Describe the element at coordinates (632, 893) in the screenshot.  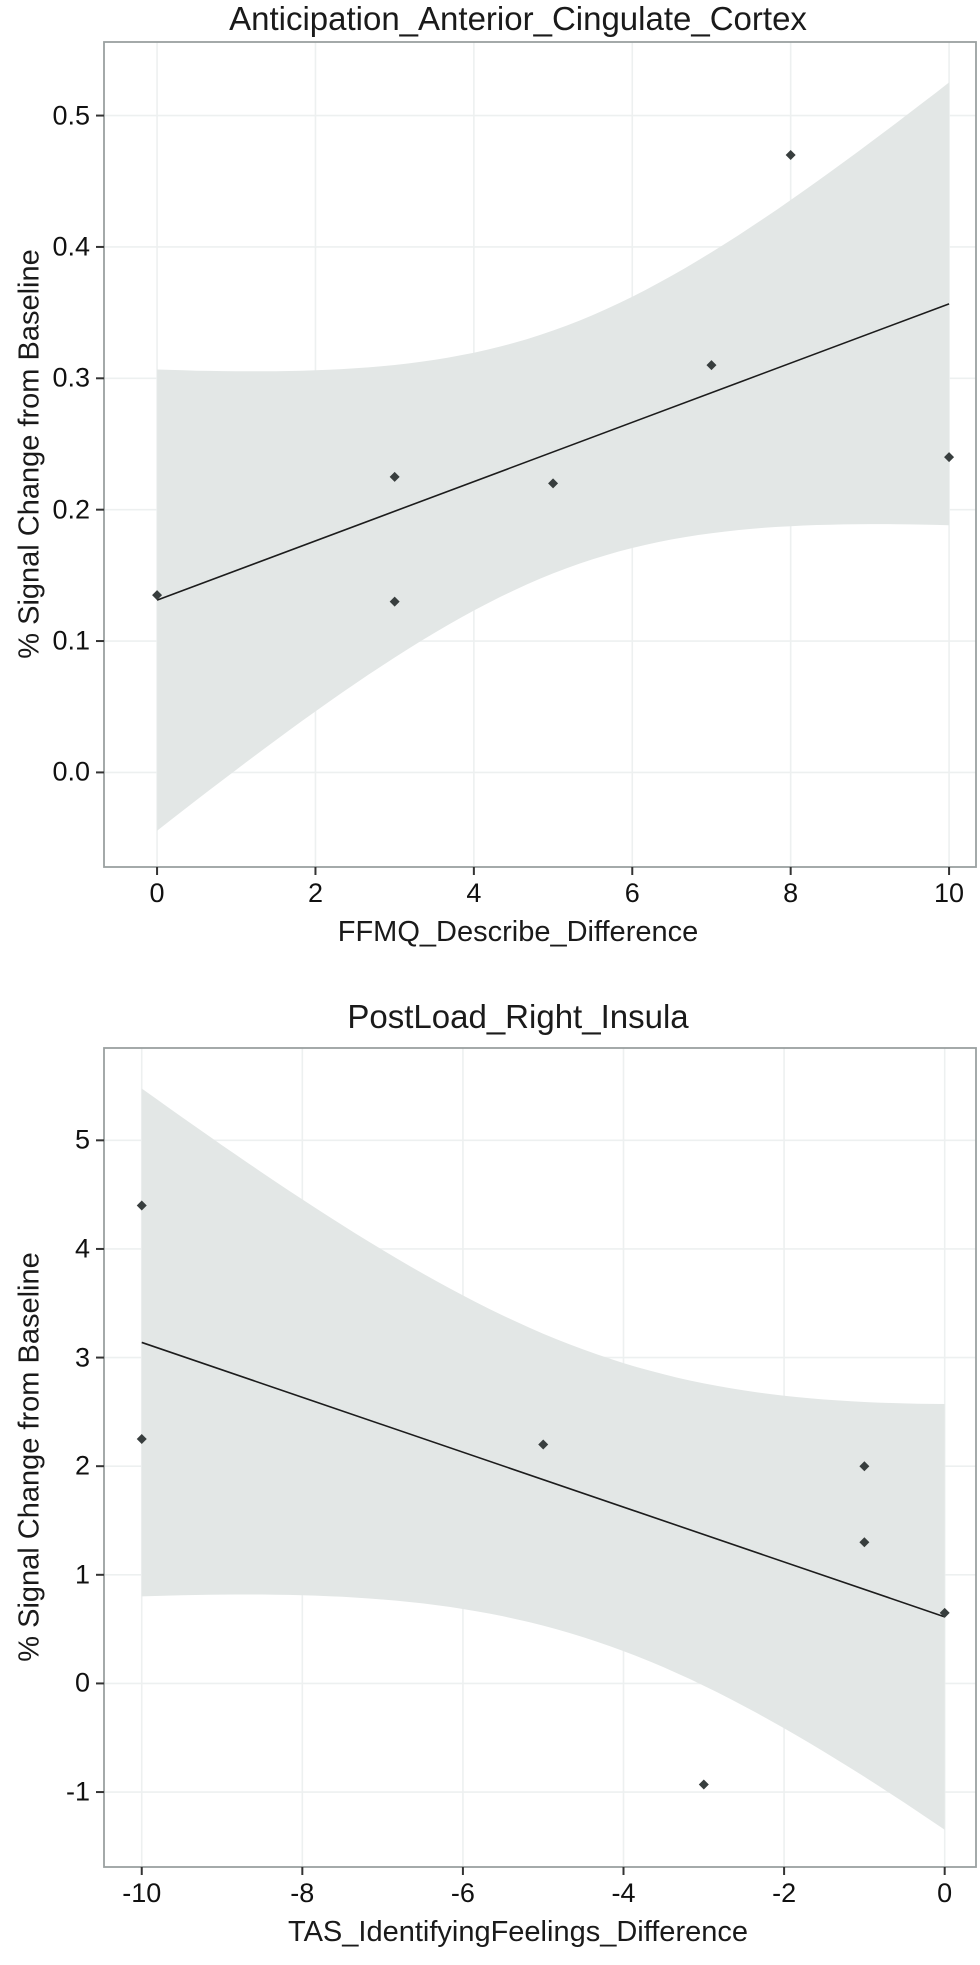
I see `x-tick-label: 6` at that location.